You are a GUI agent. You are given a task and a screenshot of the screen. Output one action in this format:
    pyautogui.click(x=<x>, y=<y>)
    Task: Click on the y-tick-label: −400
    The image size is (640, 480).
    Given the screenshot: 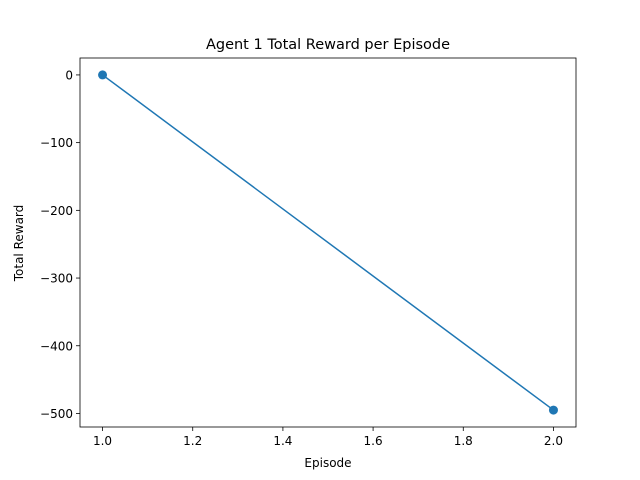 What is the action you would take?
    pyautogui.click(x=56, y=346)
    